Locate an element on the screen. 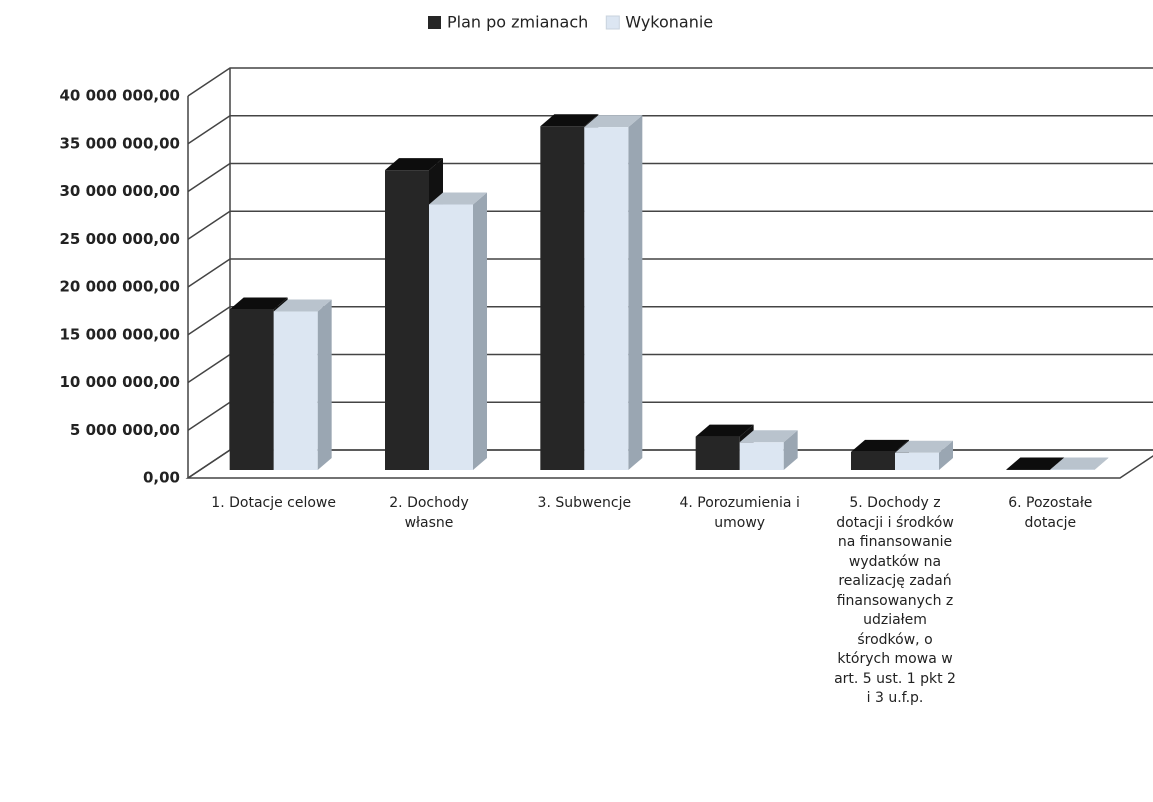  x-tick-label: 4. Porozumienia i umowy is located at coordinates (739, 513).